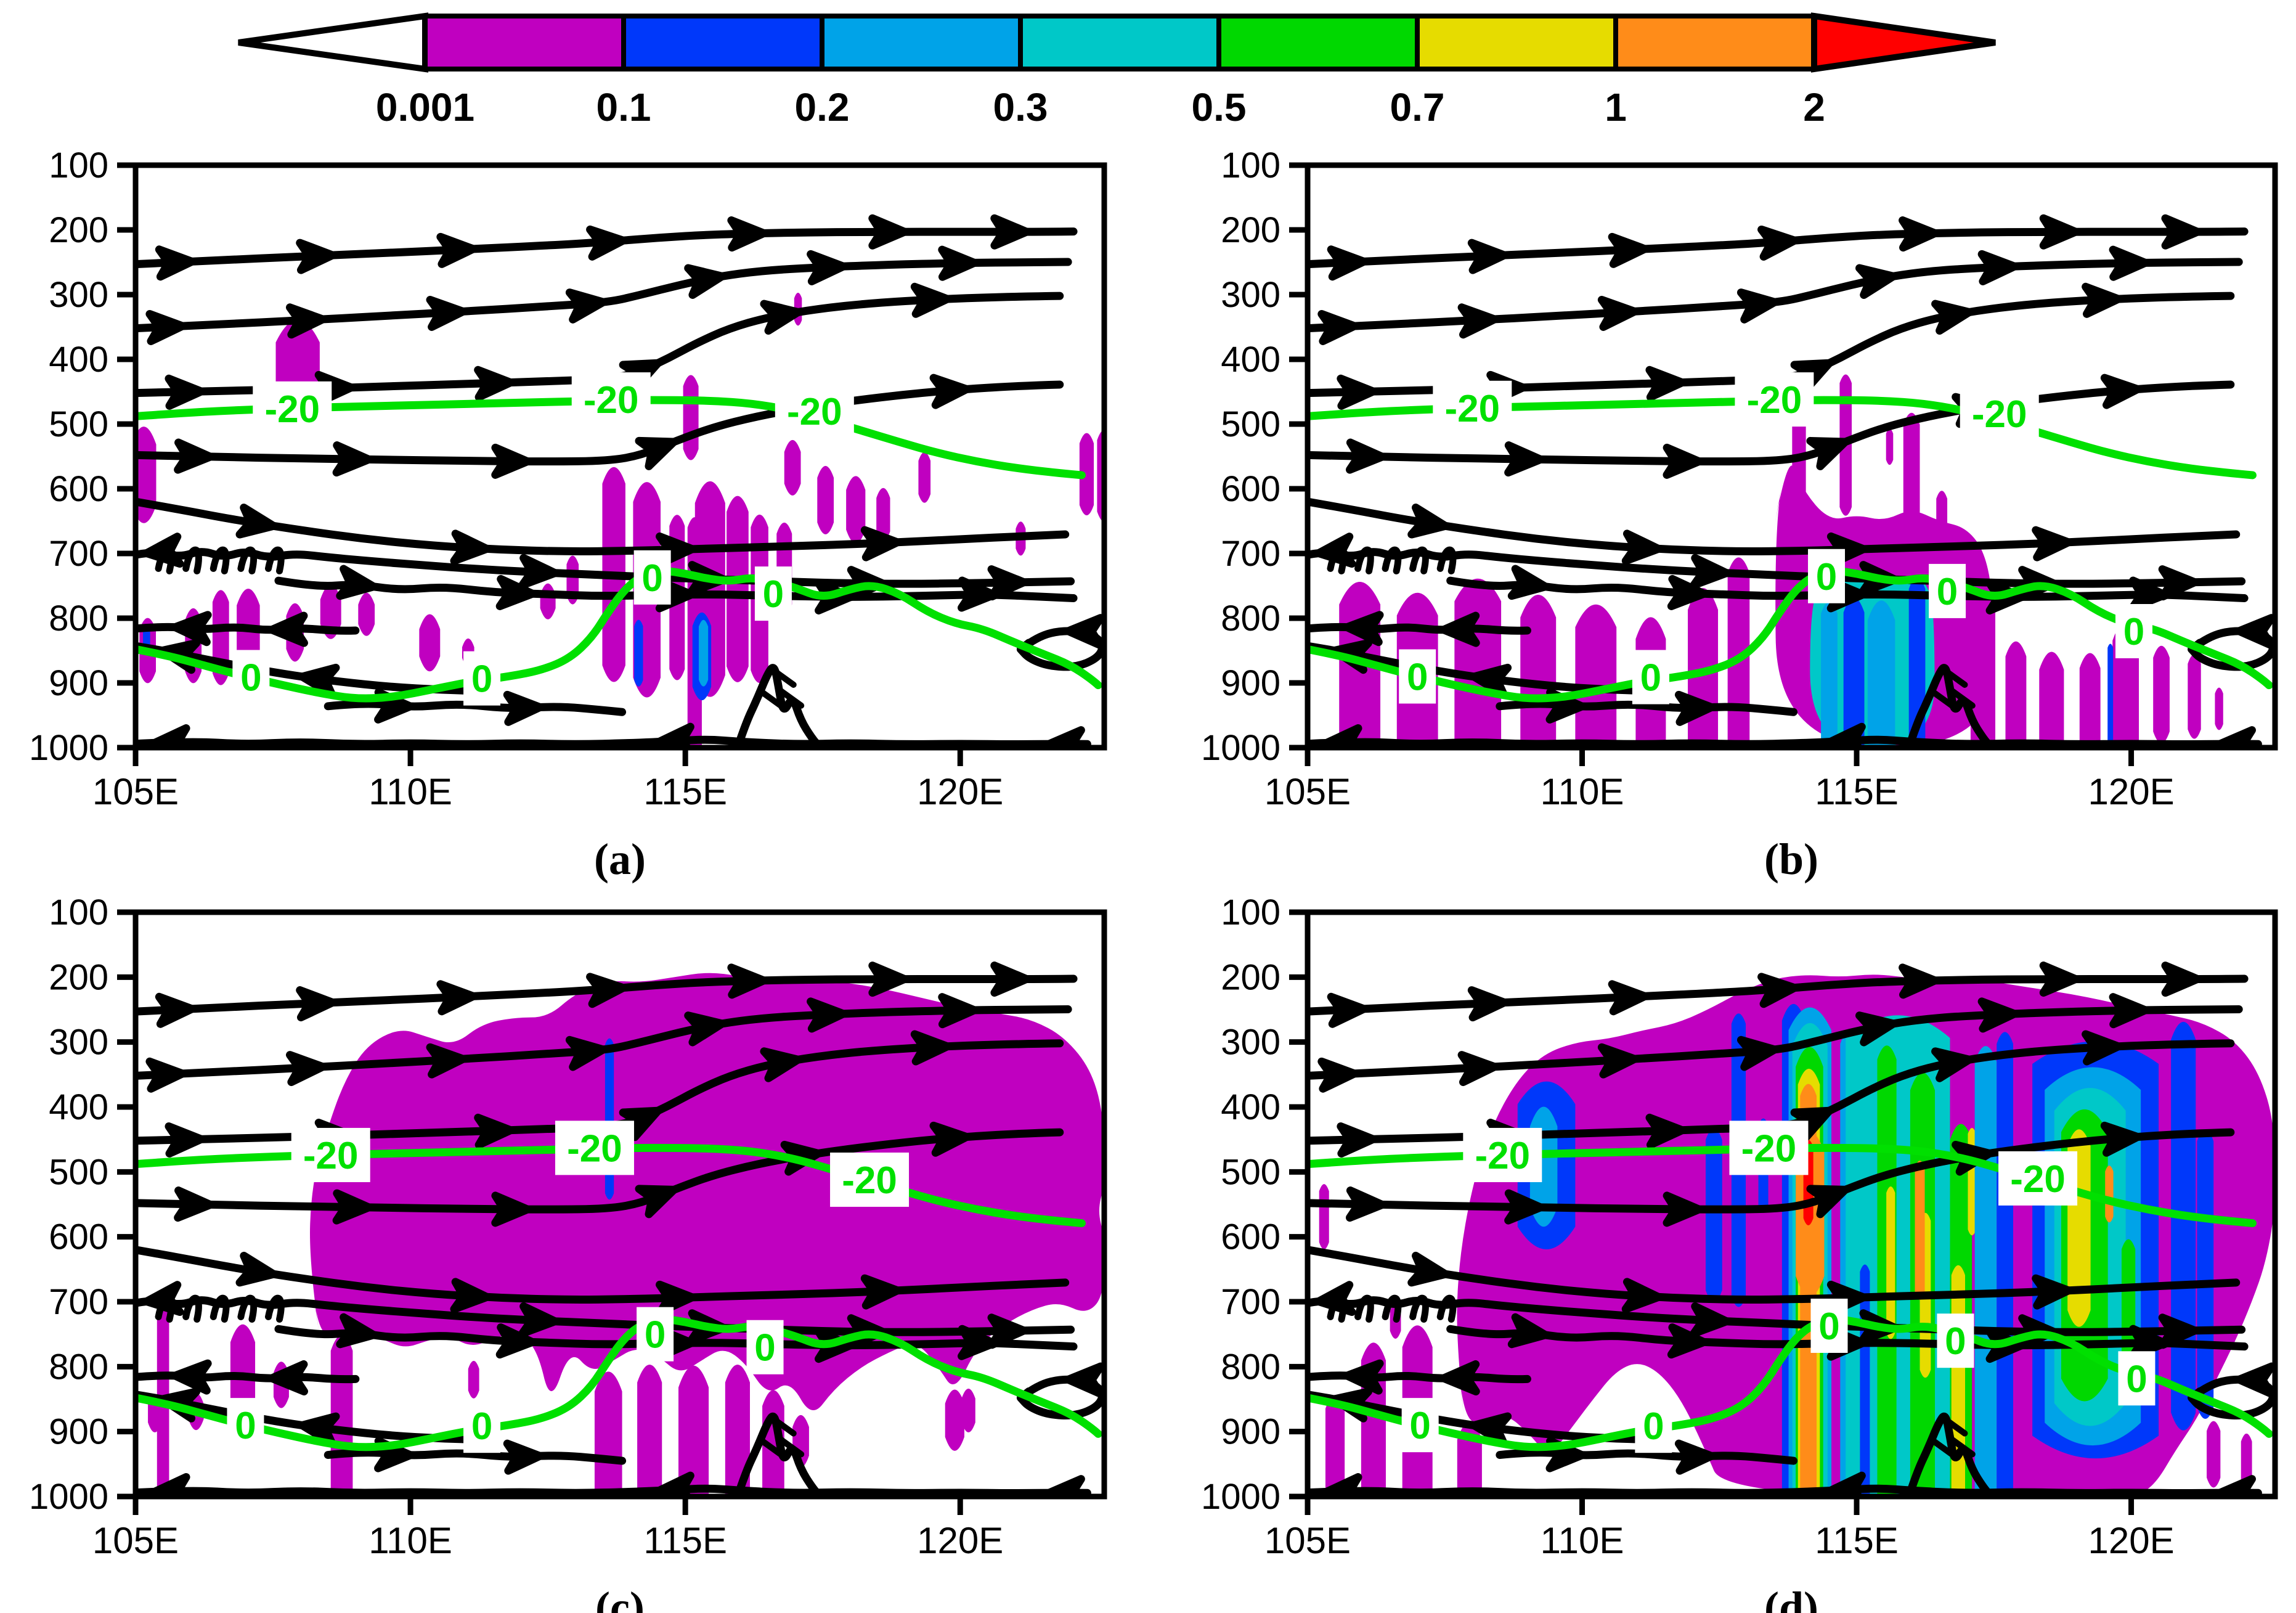 Image resolution: width=2296 pixels, height=1613 pixels. Describe the element at coordinates (1020, 107) in the screenshot. I see `colorbar-tick-label: 0.3` at that location.